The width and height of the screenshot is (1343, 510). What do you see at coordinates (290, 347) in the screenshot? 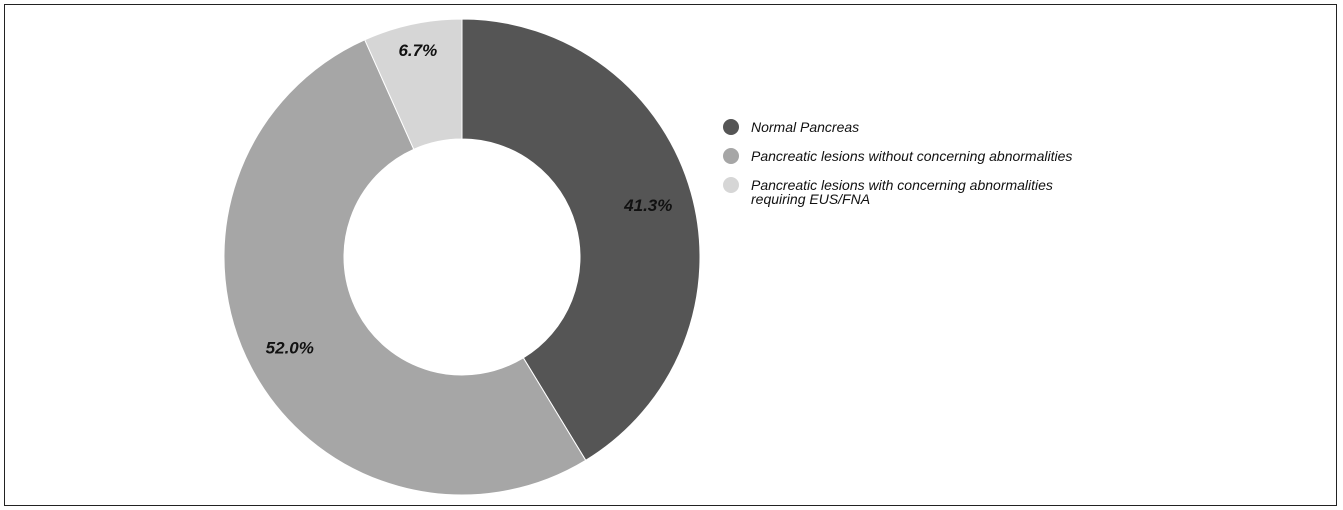
I see `data-label-2: 52.0%` at bounding box center [290, 347].